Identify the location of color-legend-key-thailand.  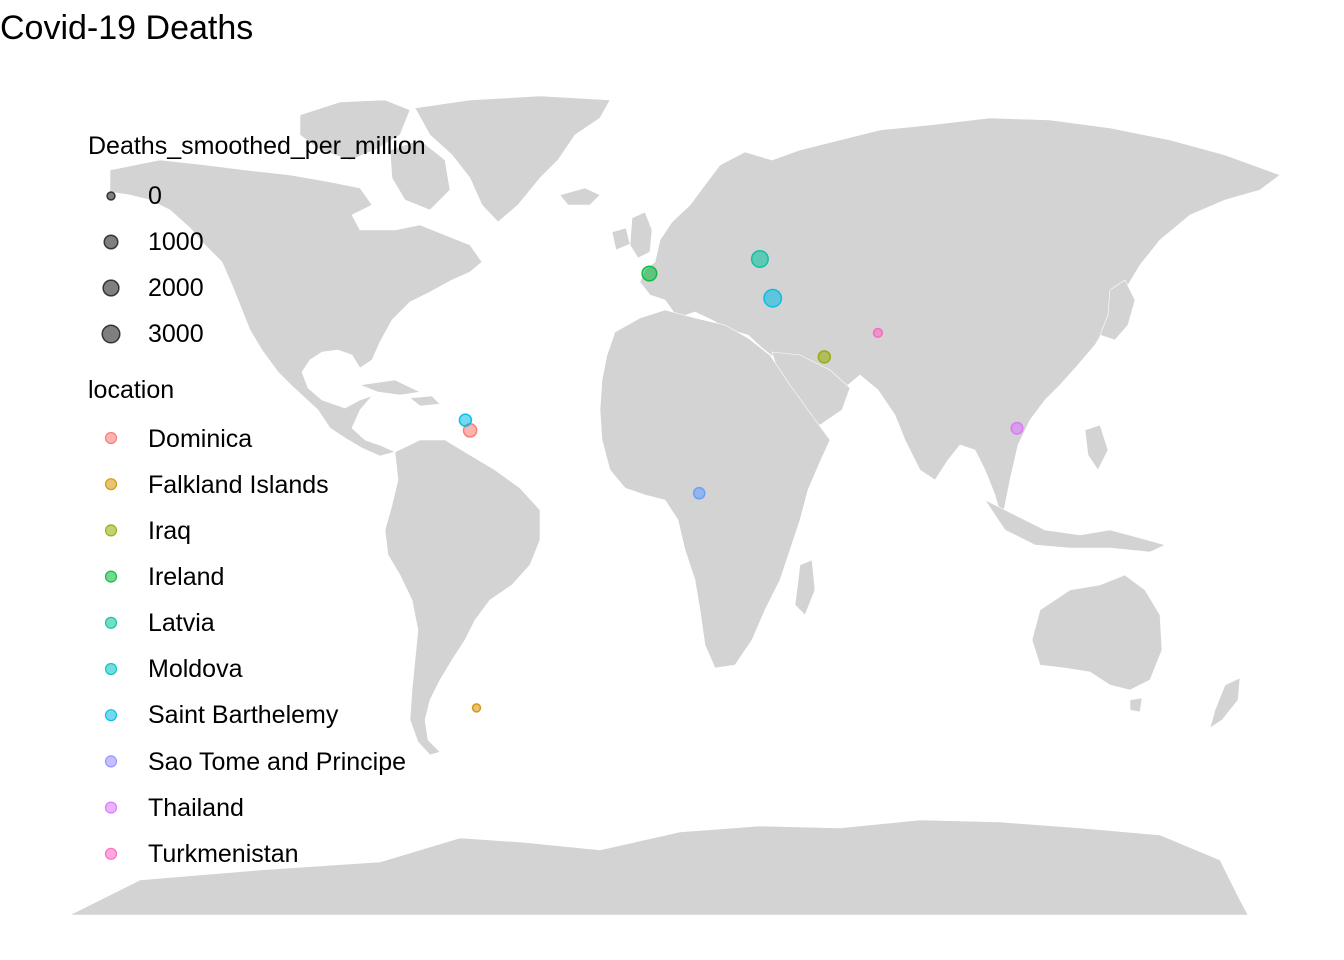
(111, 807).